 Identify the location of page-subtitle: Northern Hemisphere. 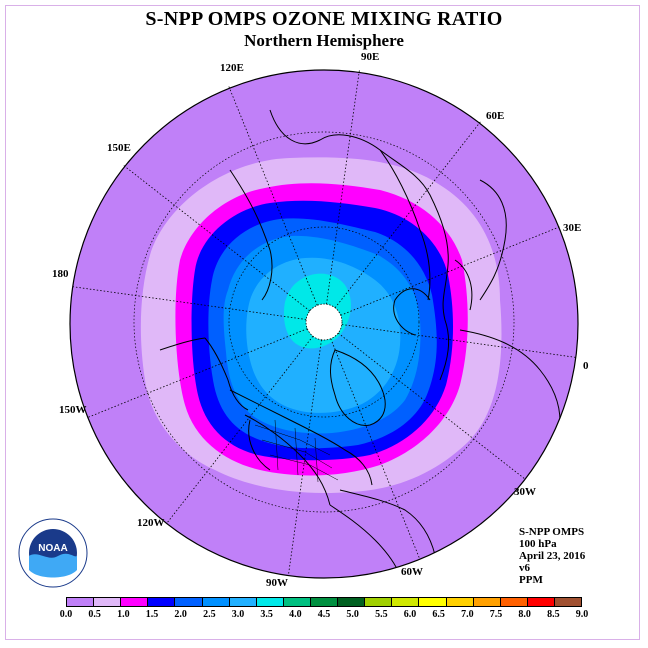
(324, 40).